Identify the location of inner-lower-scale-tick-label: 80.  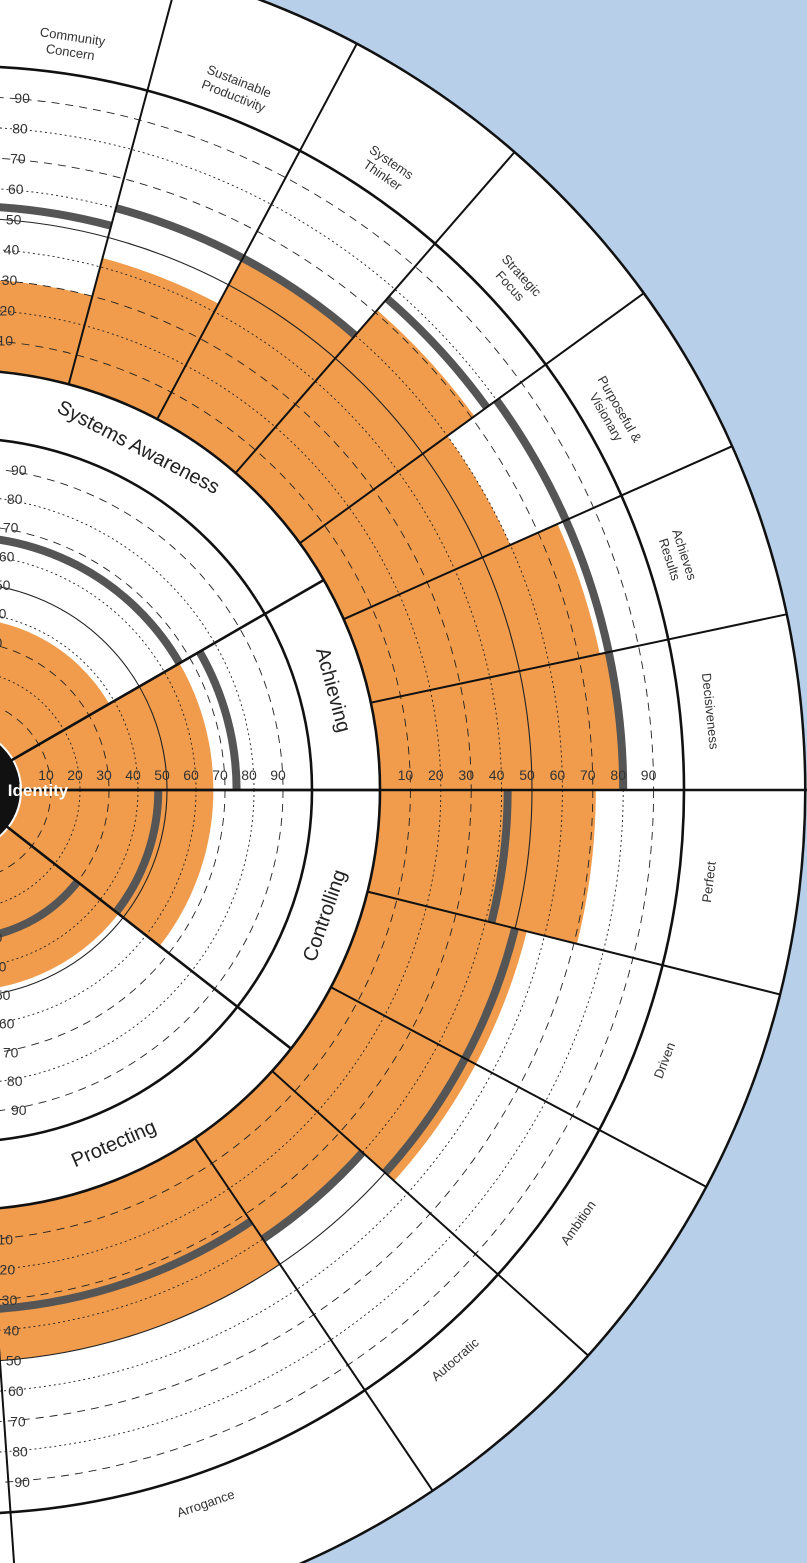
(15, 1081).